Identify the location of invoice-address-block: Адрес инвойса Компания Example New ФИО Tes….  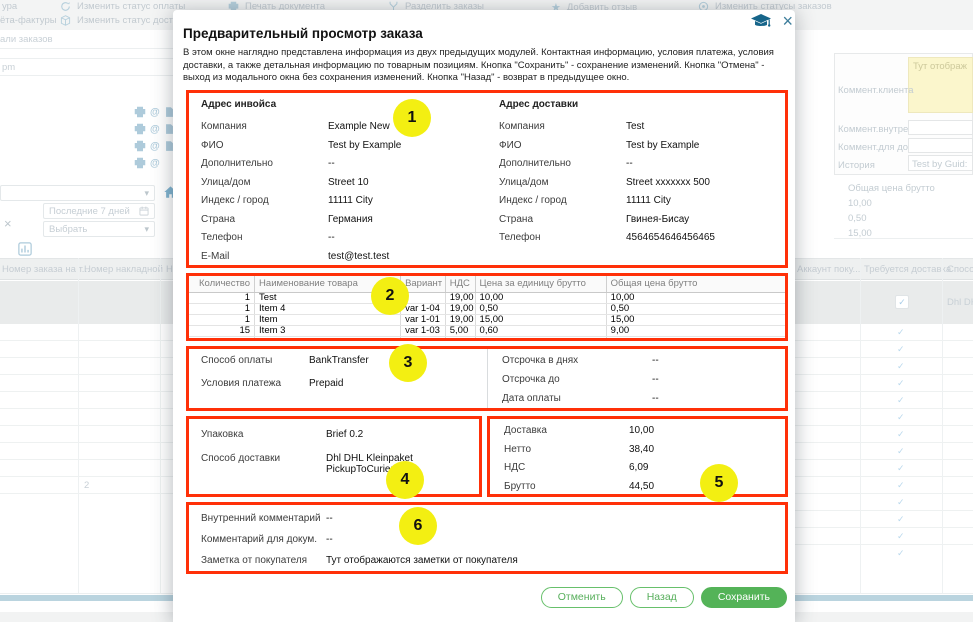
(338, 179).